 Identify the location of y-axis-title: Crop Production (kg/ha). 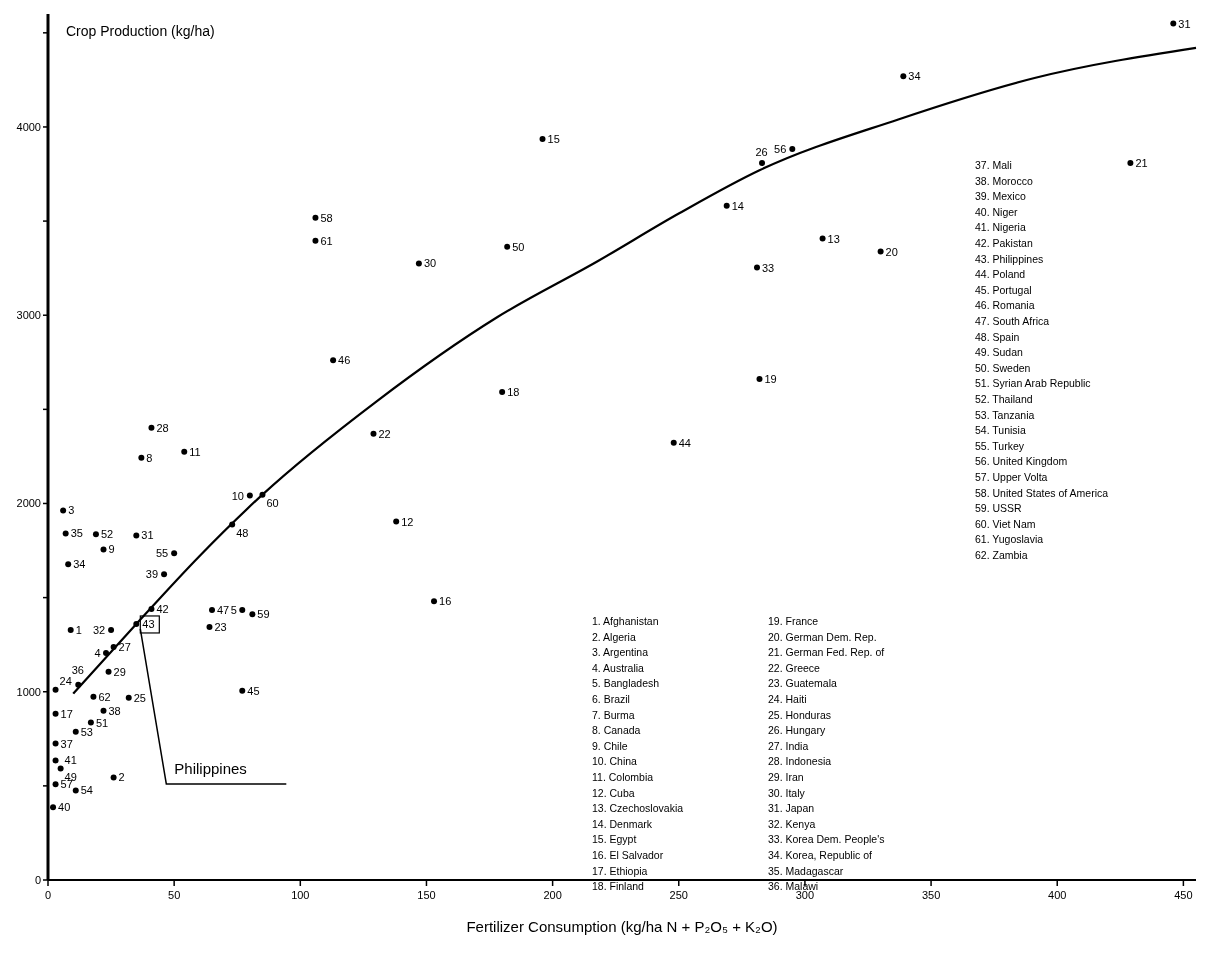
(140, 31).